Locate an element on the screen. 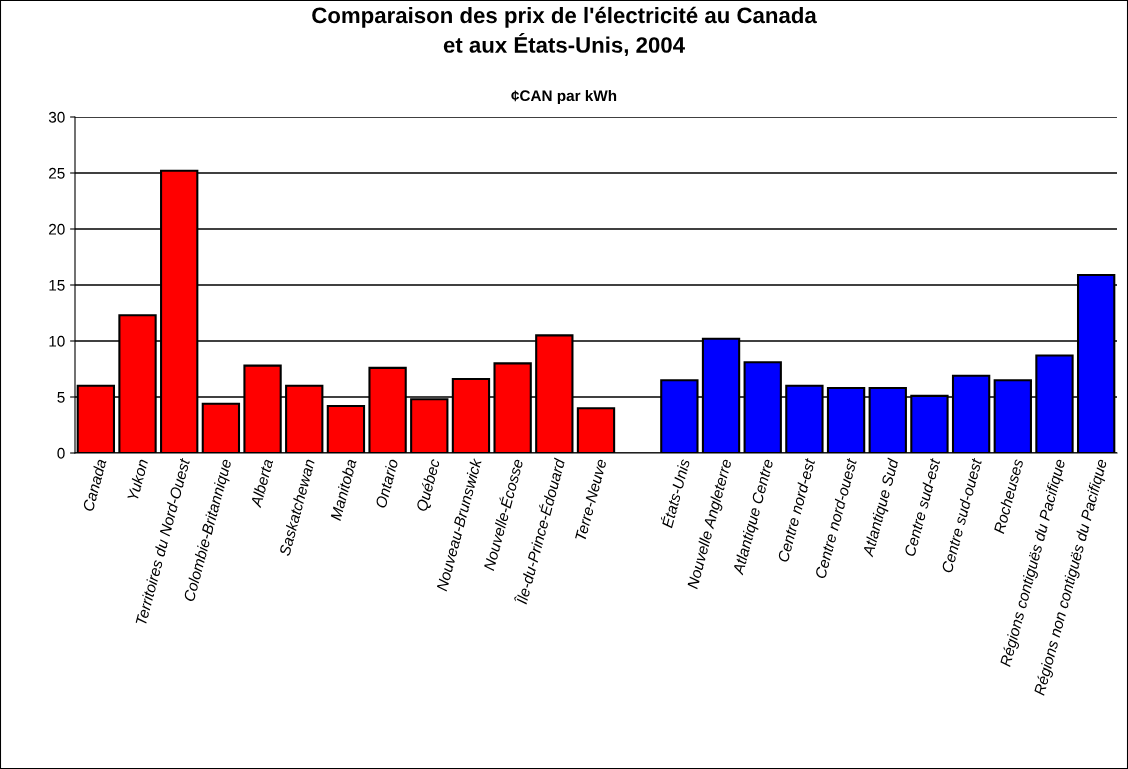  y-tick-label: 30 is located at coordinates (56, 117).